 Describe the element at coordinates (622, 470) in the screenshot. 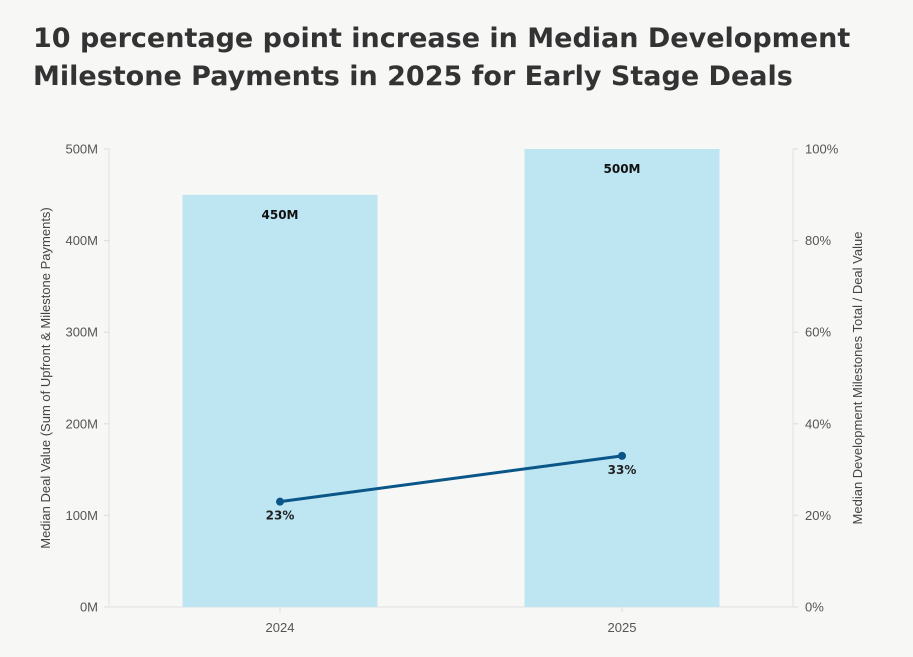

I see `line-point-label: 33%` at that location.